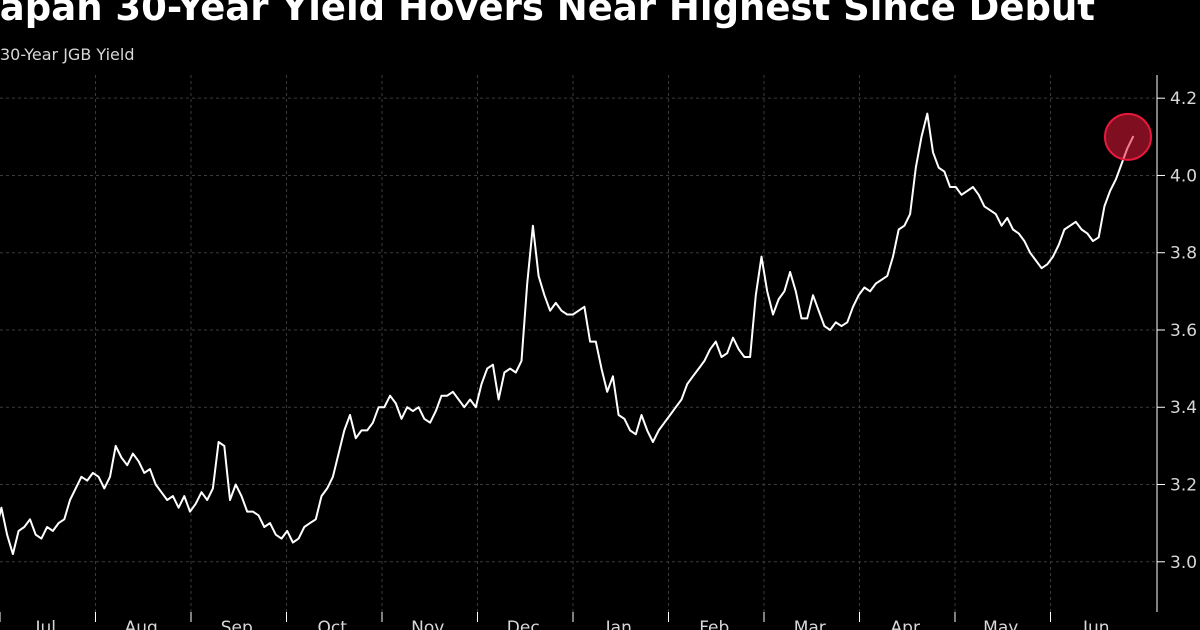  What do you see at coordinates (237, 624) in the screenshot?
I see `x-tick-label: Sep` at bounding box center [237, 624].